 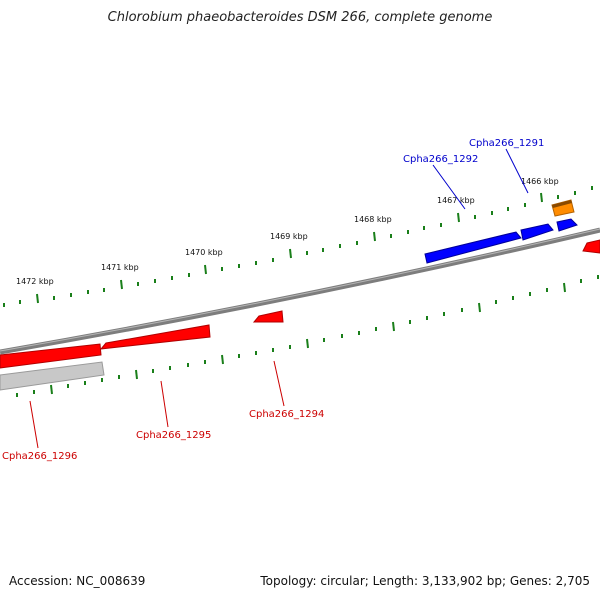 What do you see at coordinates (567, 225) in the screenshot?
I see `gene-cpha266-1291-arrow` at bounding box center [567, 225].